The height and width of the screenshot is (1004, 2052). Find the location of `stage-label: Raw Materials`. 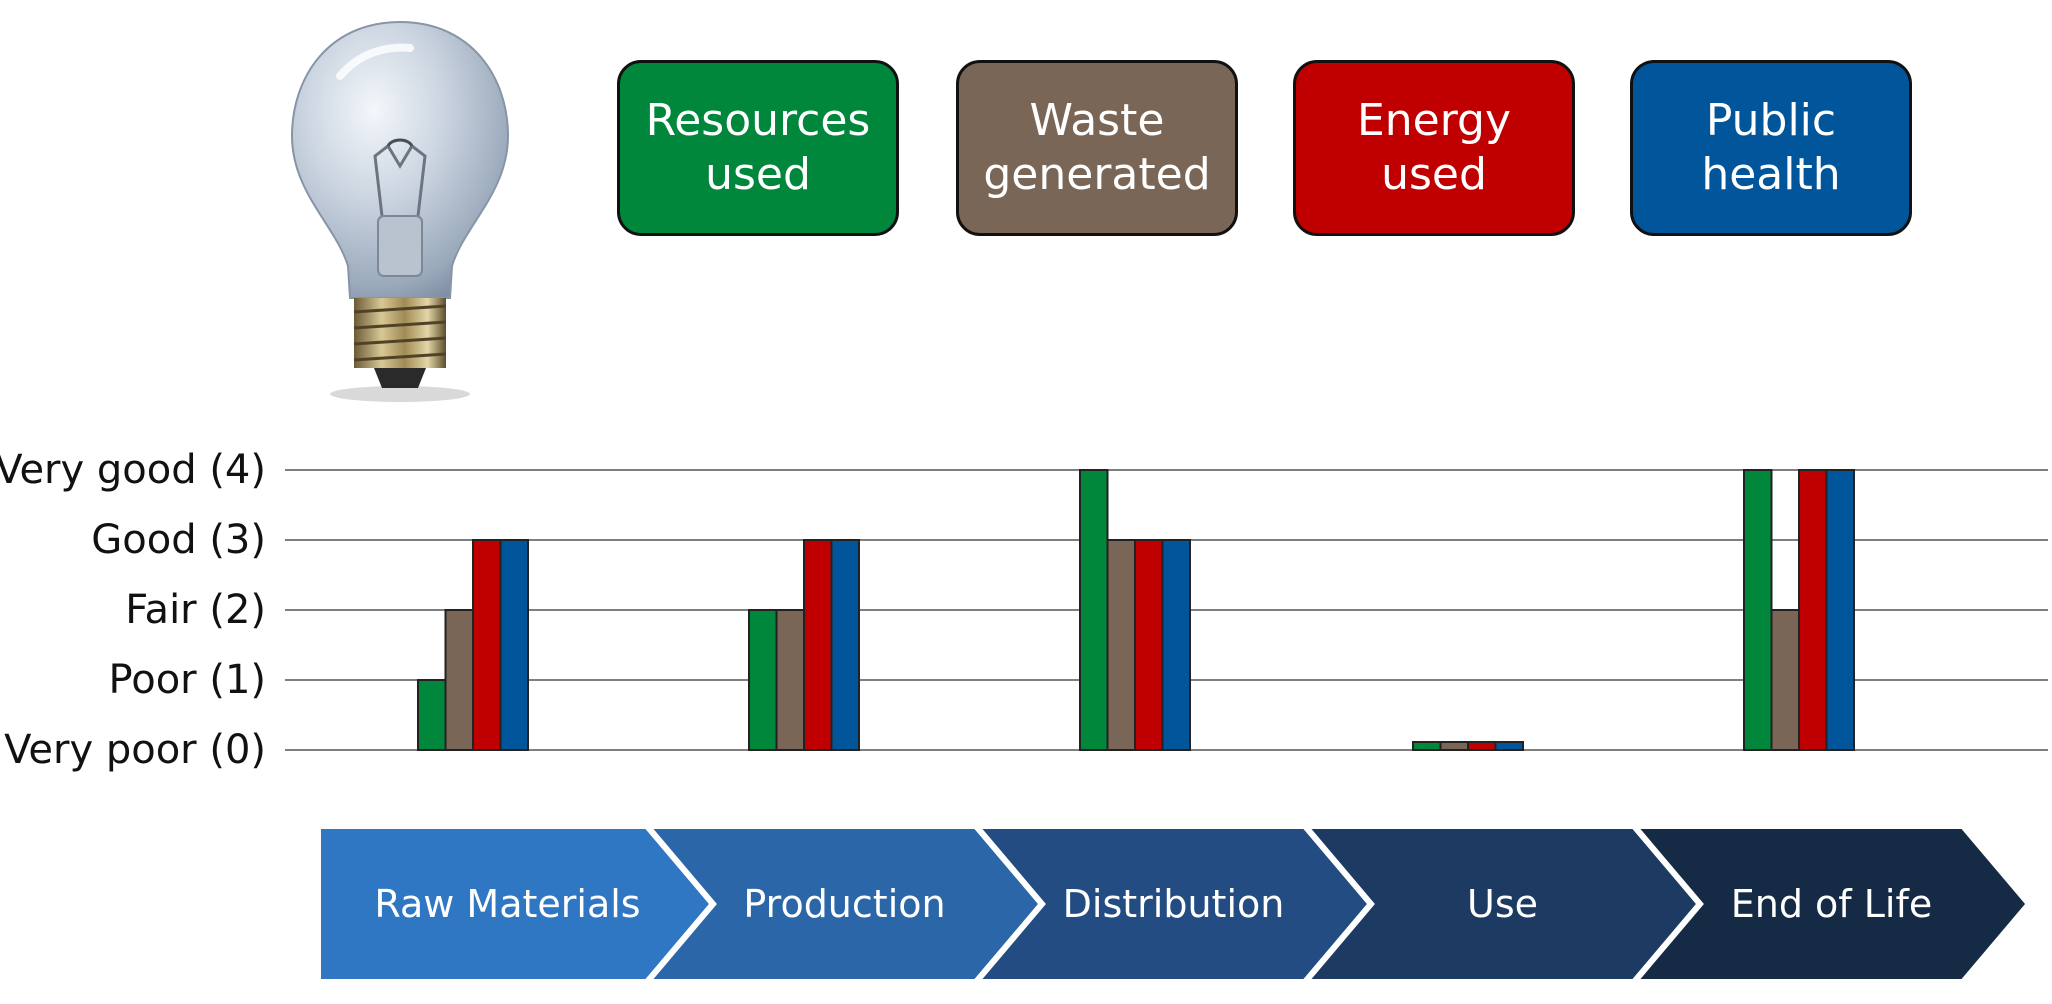

stage-label: Raw Materials is located at coordinates (507, 904).